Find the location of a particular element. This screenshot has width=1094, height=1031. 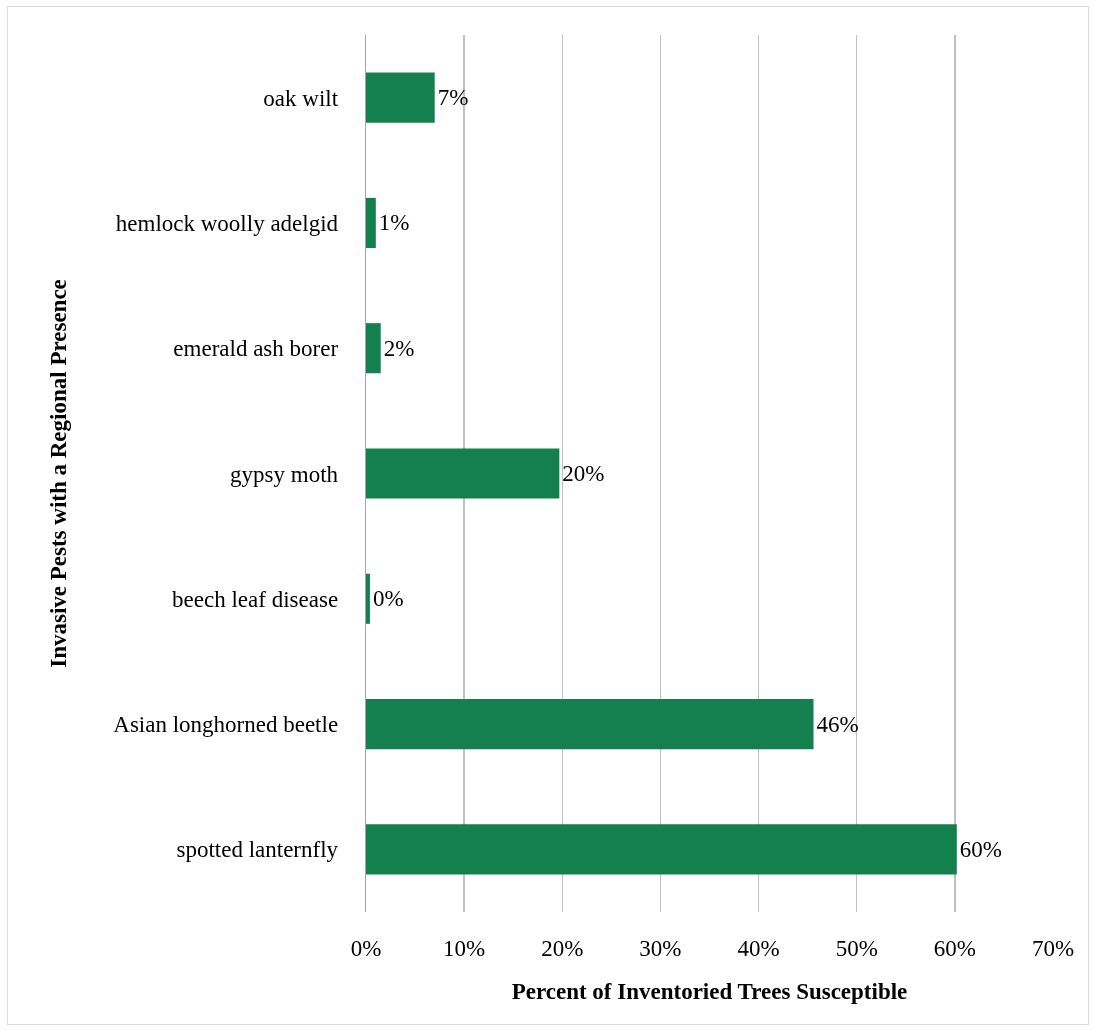

x-tick-label: 0% is located at coordinates (366, 948).